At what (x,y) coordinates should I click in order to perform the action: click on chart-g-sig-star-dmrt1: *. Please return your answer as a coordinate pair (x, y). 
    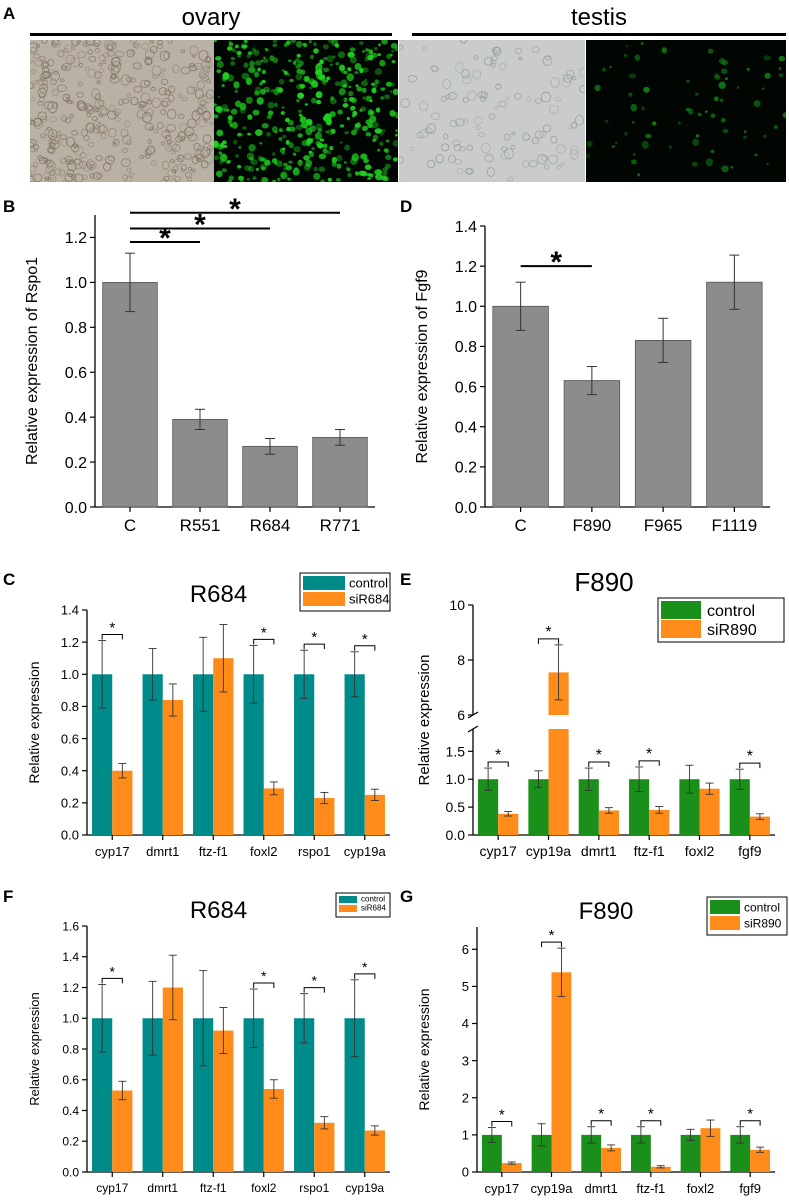
    Looking at the image, I should click on (601, 1114).